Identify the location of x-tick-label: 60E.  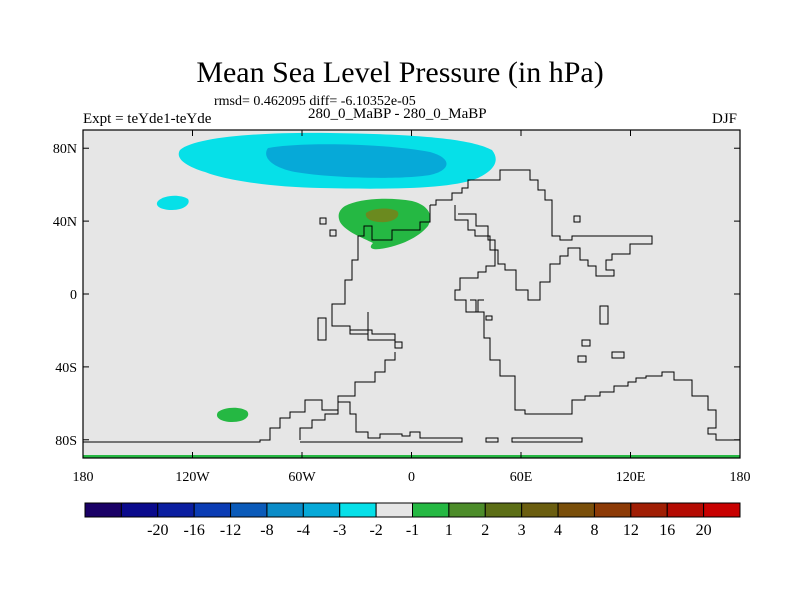
(521, 477).